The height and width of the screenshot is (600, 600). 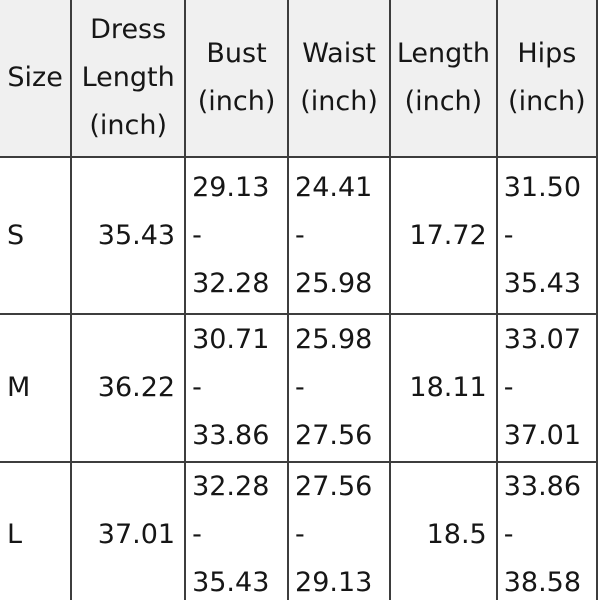 I want to click on cell-dress-length-m: 36.22, so click(x=128, y=388).